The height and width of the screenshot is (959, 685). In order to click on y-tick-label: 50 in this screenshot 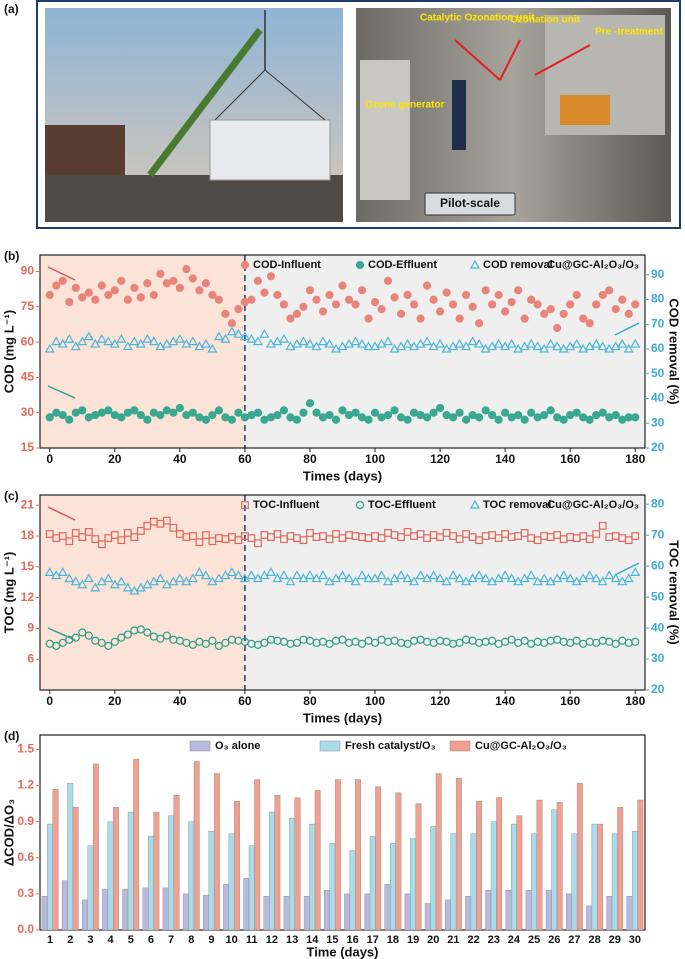, I will do `click(658, 596)`.